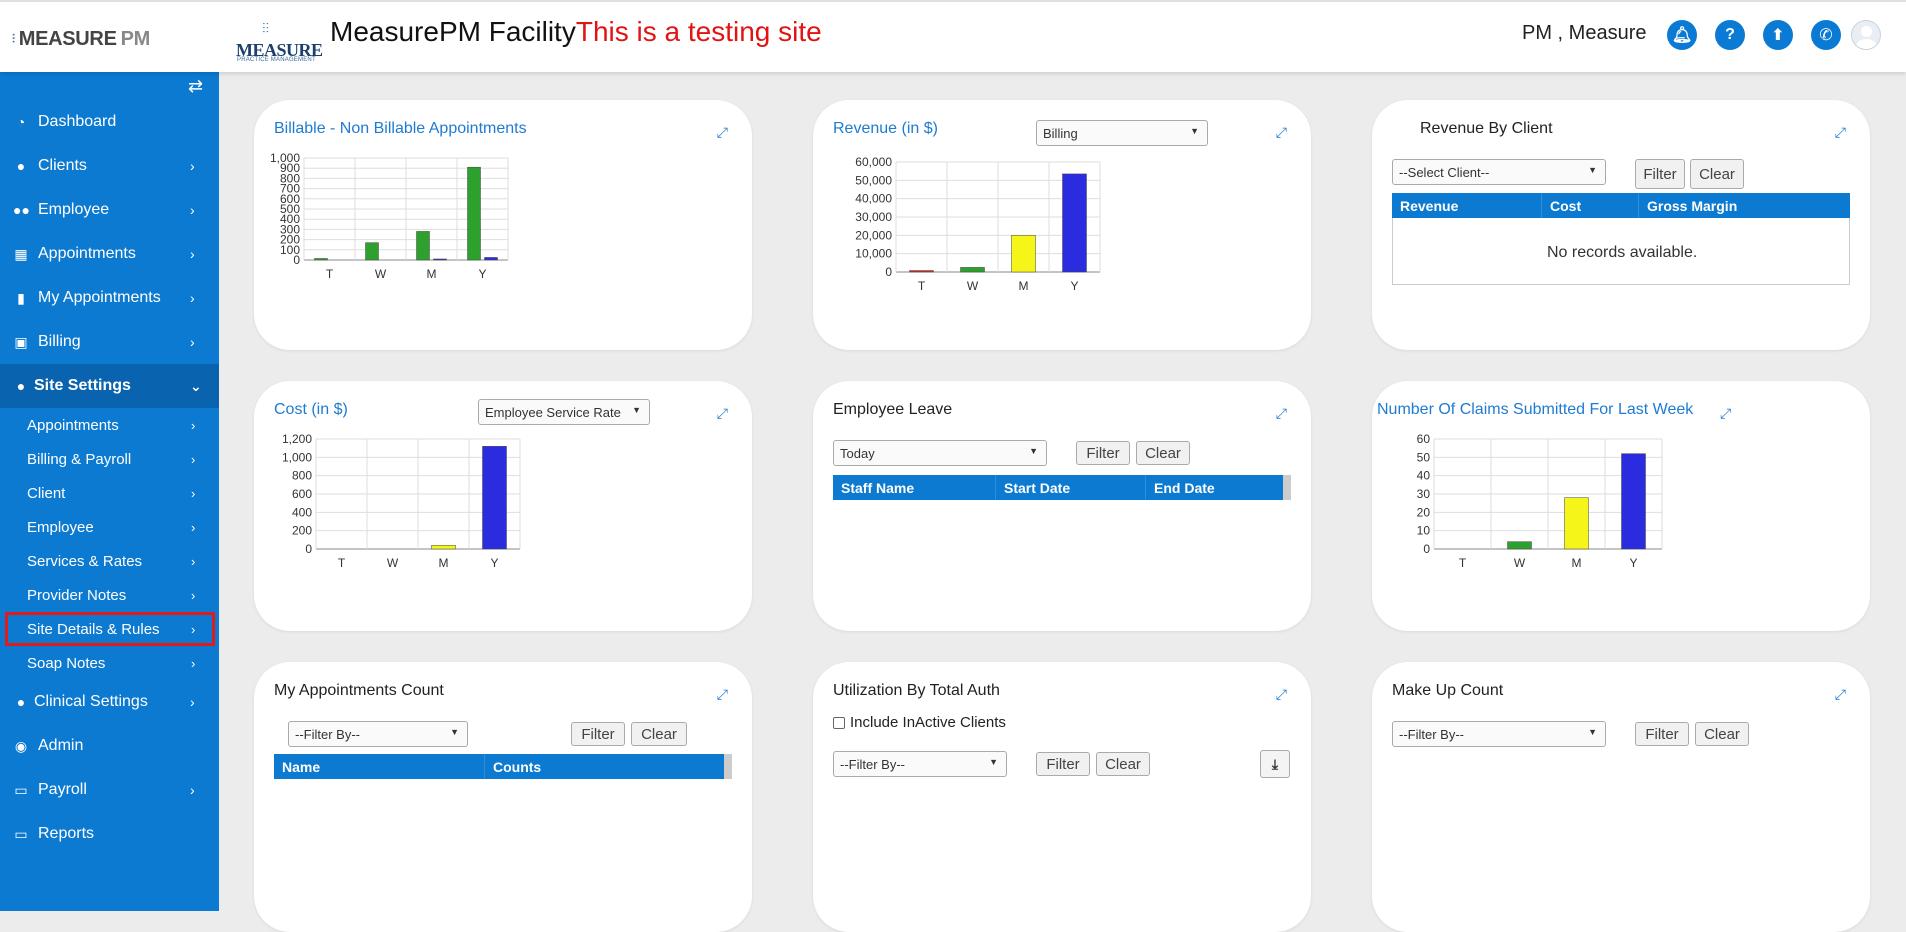  I want to click on subitem-billing-payroll: Billing & Payroll ›, so click(109, 459).